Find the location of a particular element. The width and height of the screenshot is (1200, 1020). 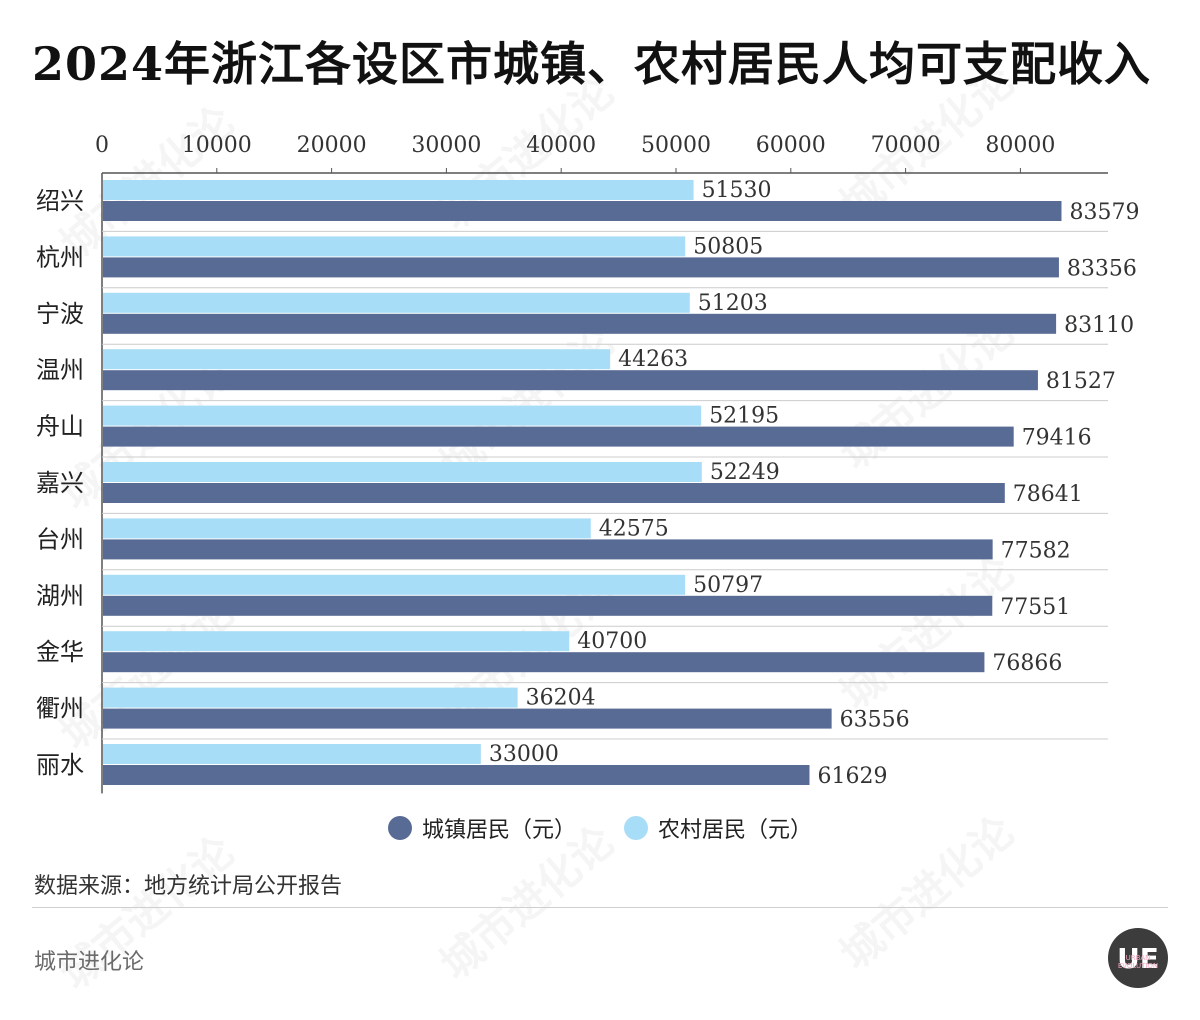

data-label-rural: 36204 is located at coordinates (561, 698).